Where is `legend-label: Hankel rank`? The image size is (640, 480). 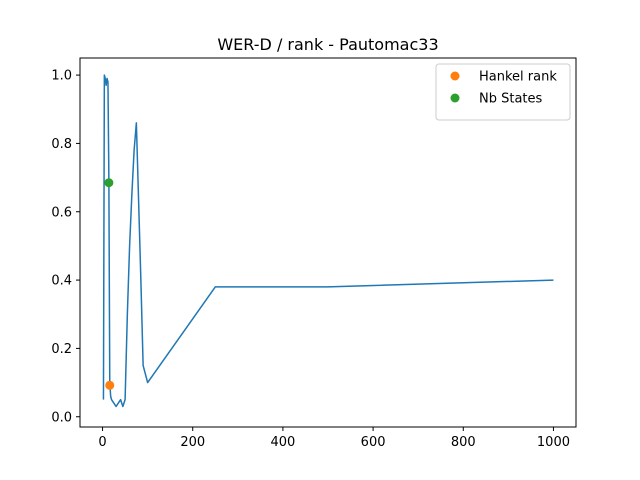
legend-label: Hankel rank is located at coordinates (518, 77).